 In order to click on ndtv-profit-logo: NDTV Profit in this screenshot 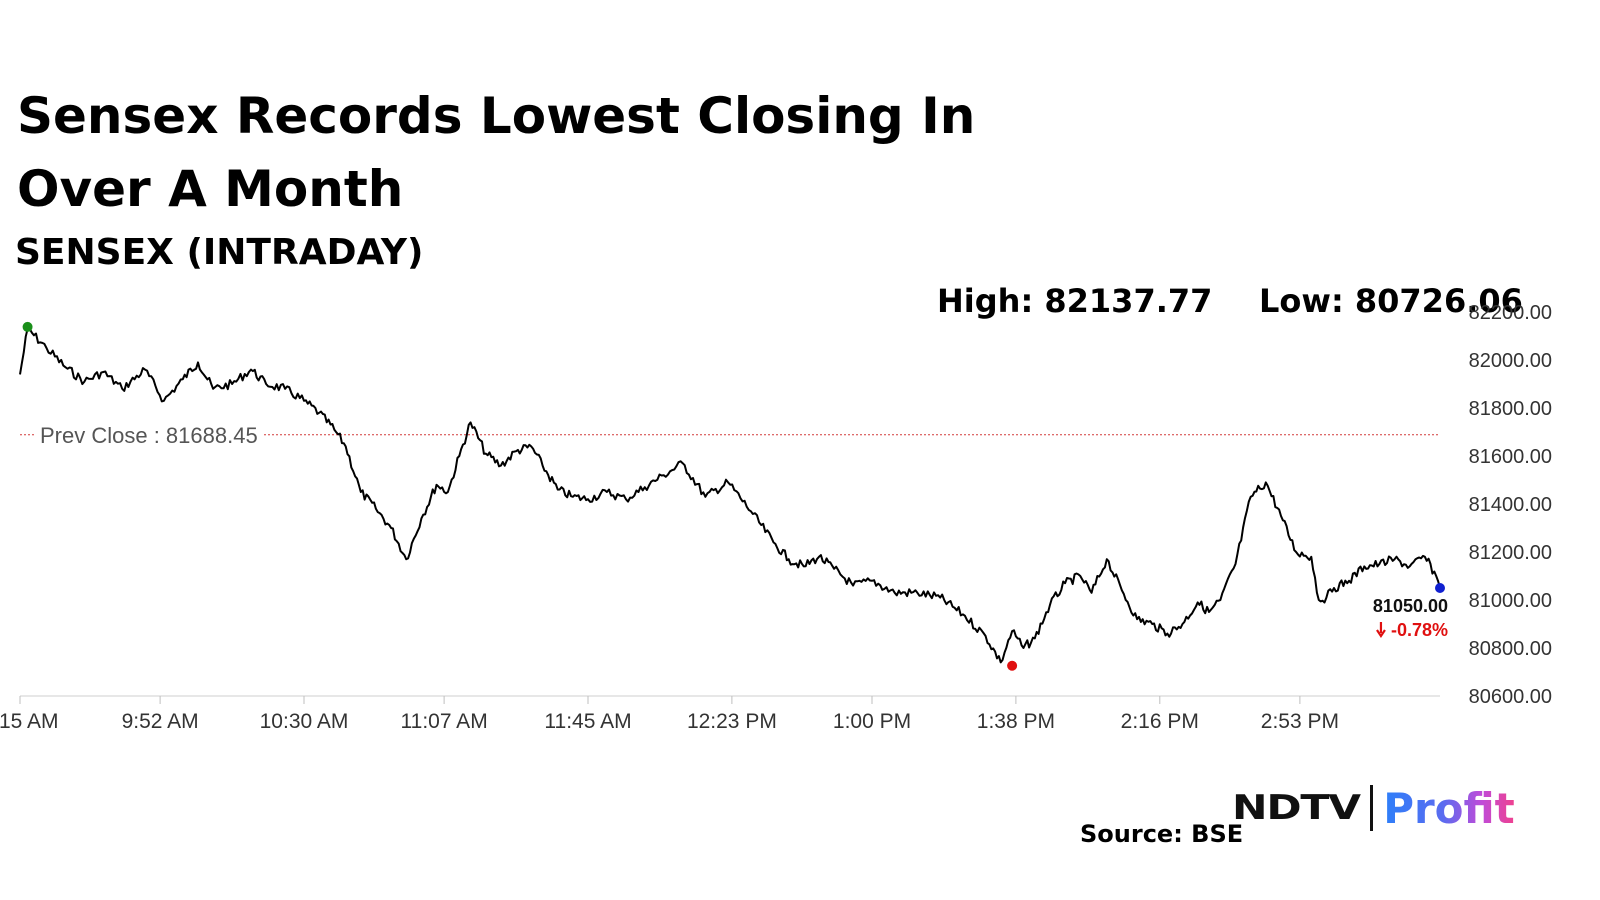, I will do `click(1373, 808)`.